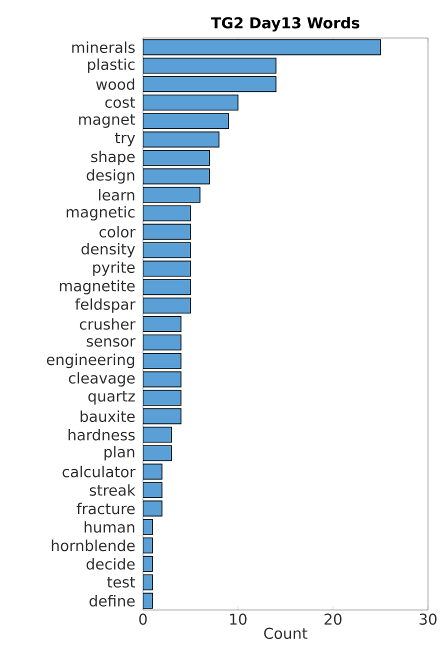  What do you see at coordinates (111, 342) in the screenshot?
I see `y-tick-label: sensor` at bounding box center [111, 342].